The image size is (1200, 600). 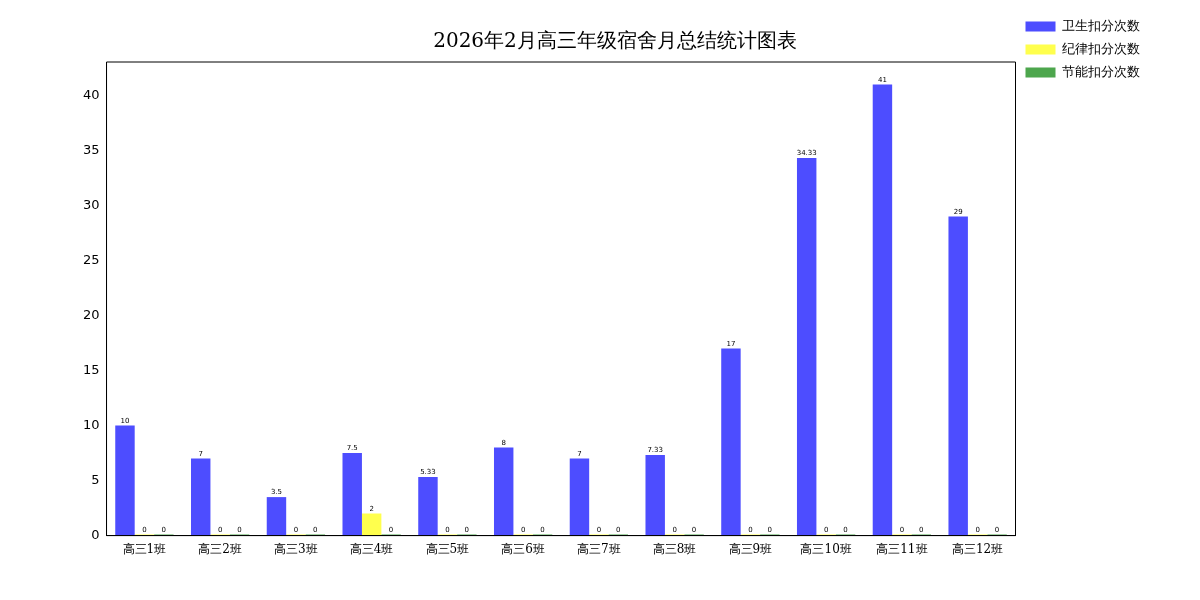 What do you see at coordinates (826, 548) in the screenshot?
I see `x-tick-label: 高三10班` at bounding box center [826, 548].